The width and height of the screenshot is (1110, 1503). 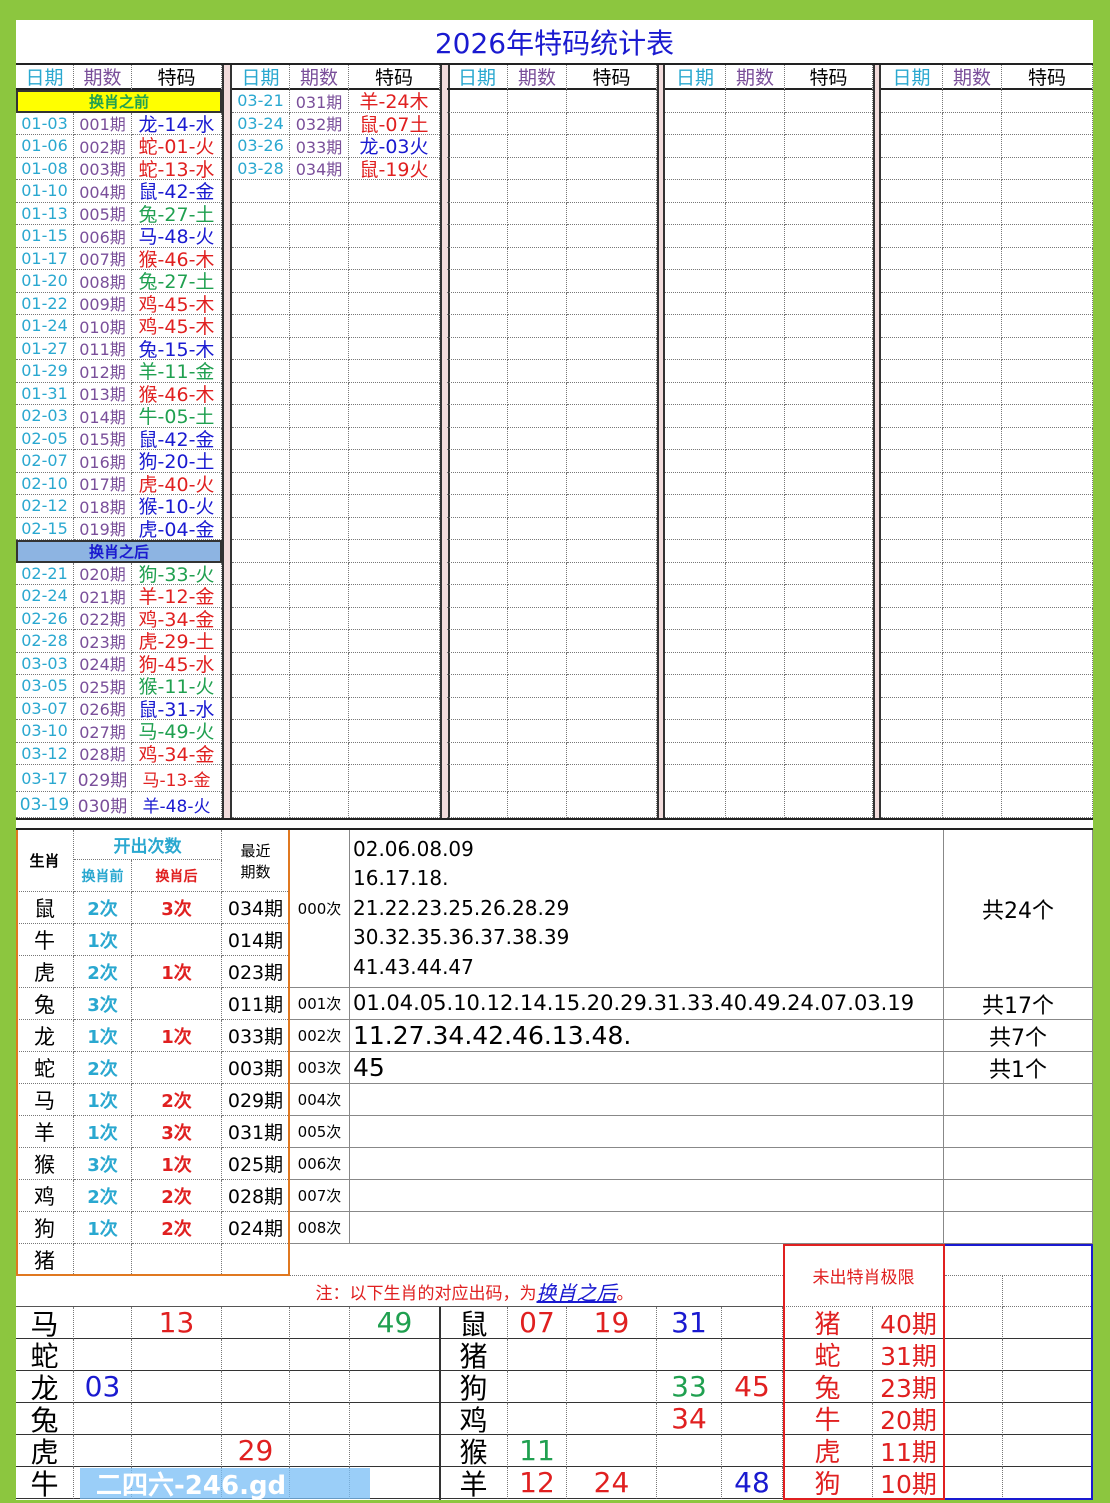 I want to click on record-period: 024期, so click(x=103, y=663).